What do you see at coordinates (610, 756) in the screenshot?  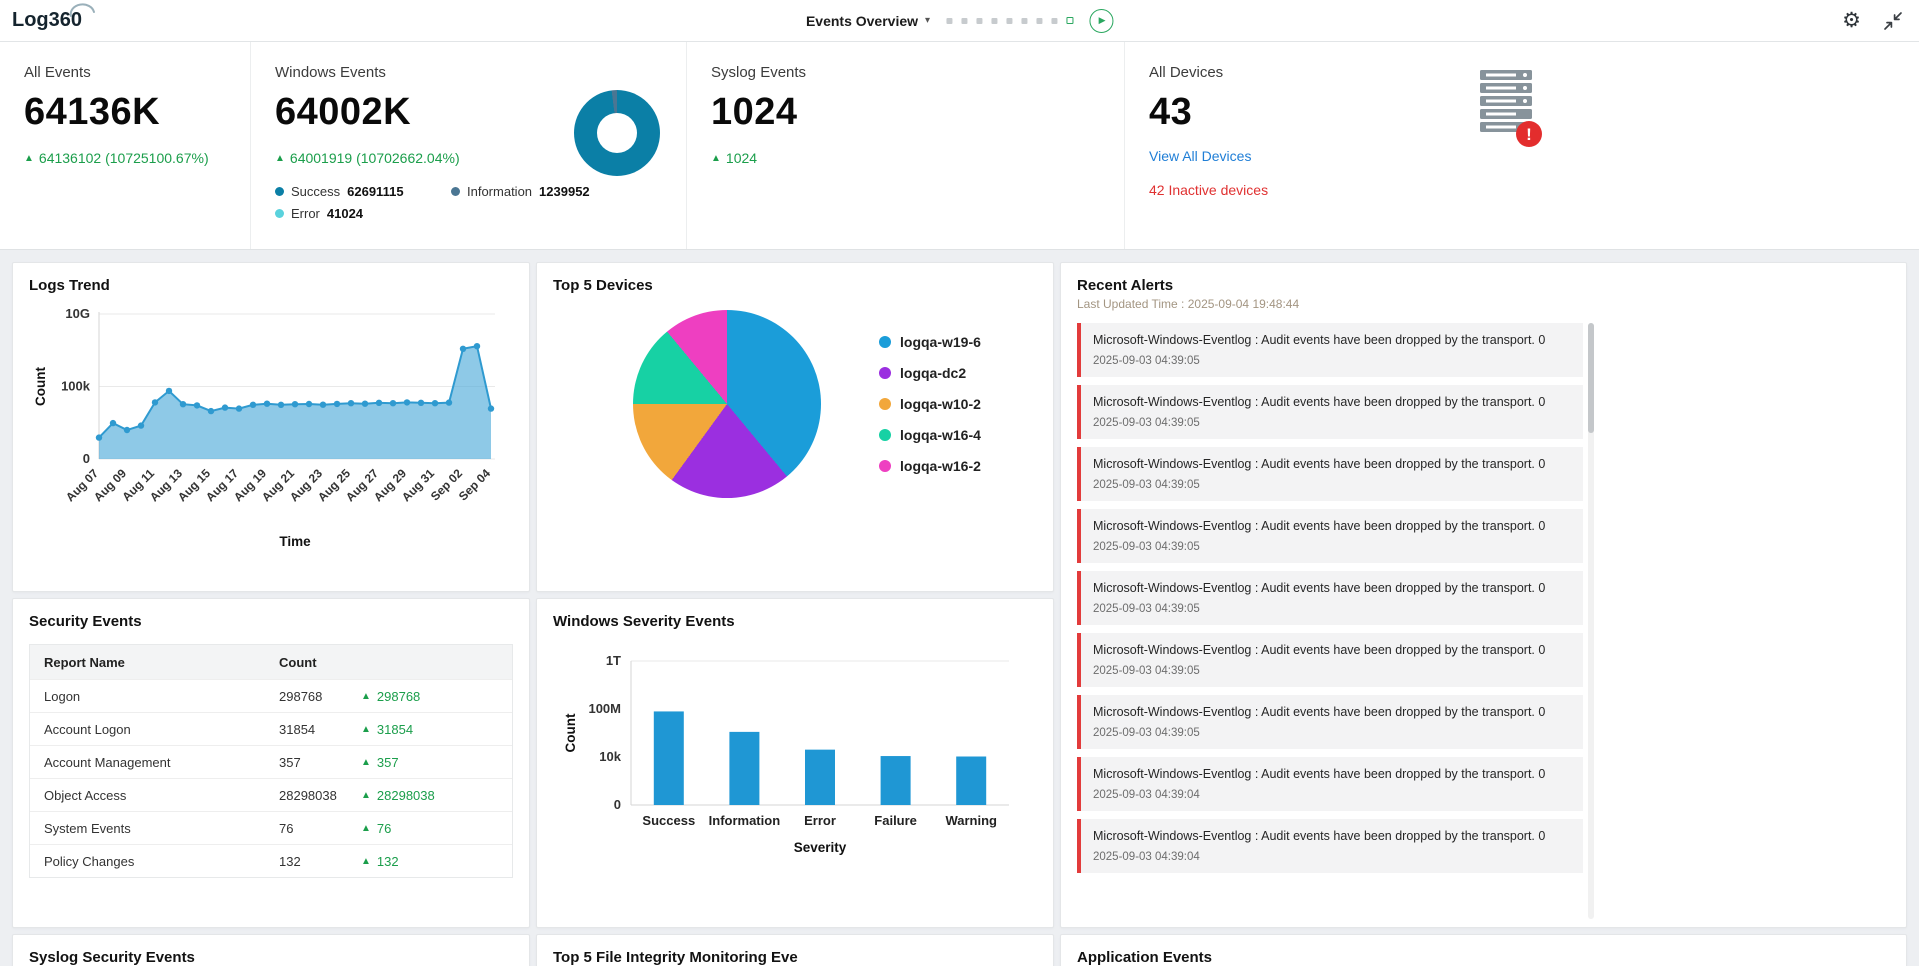 I see `svg-text: 10k` at bounding box center [610, 756].